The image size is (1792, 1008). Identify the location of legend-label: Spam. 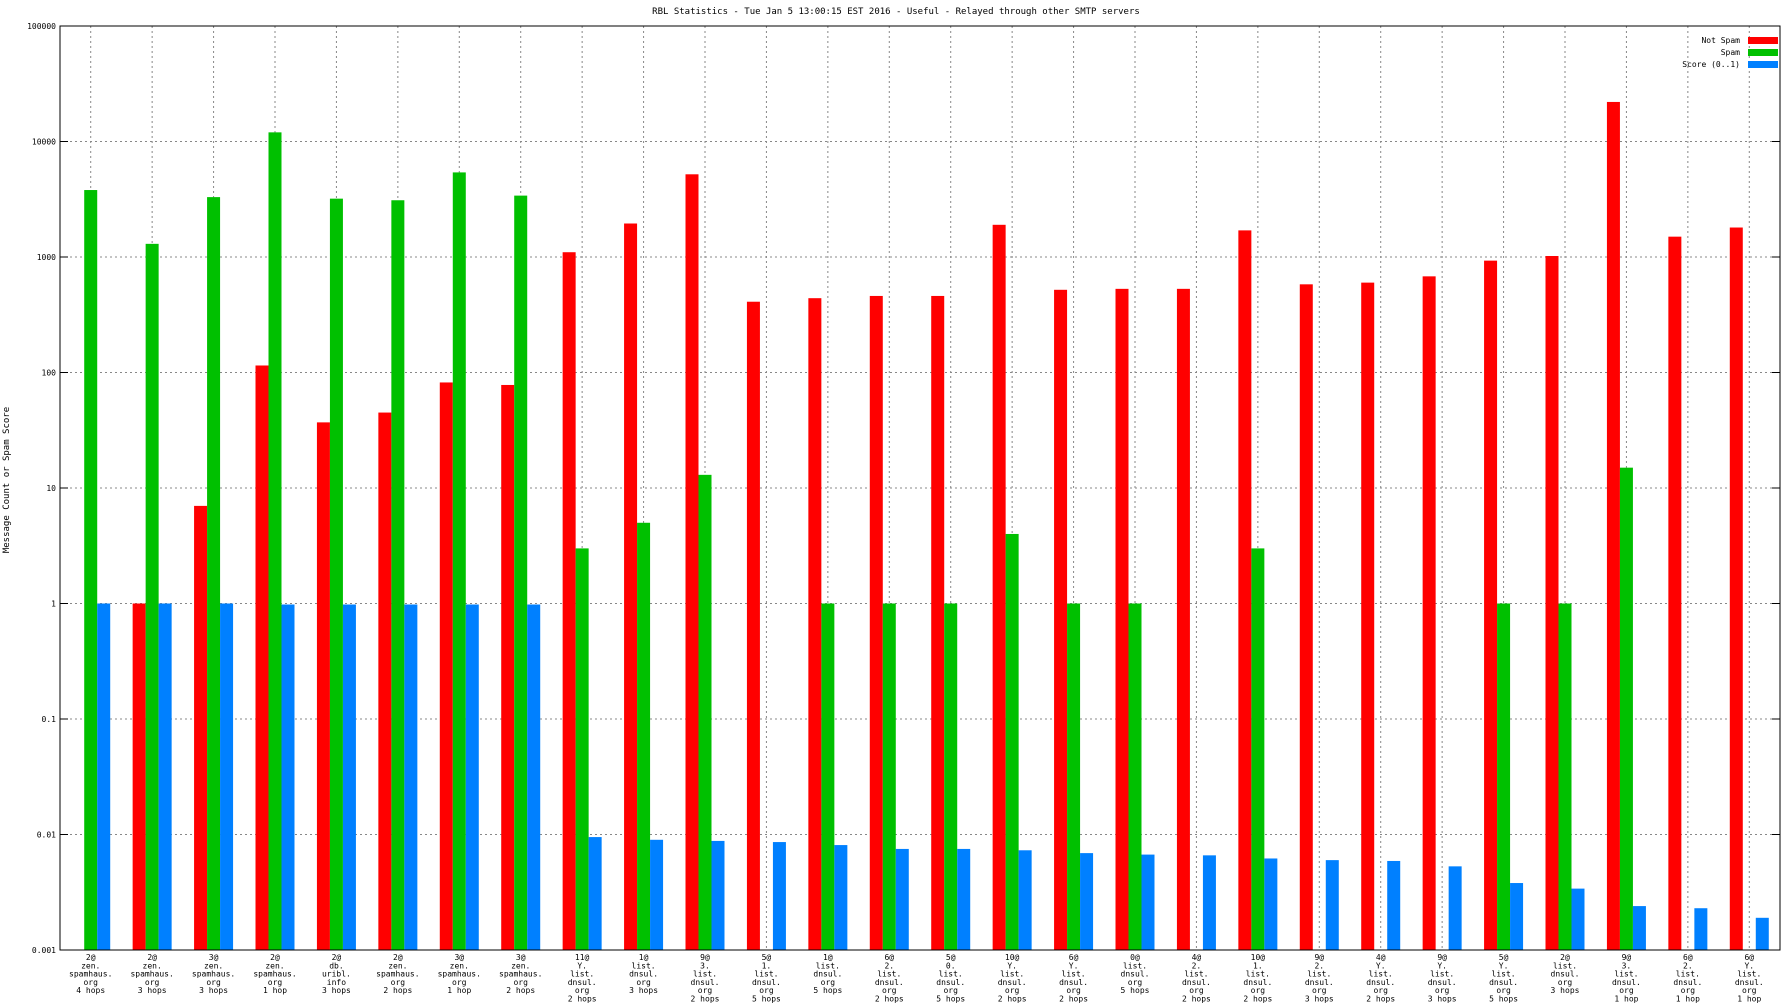
(1730, 52).